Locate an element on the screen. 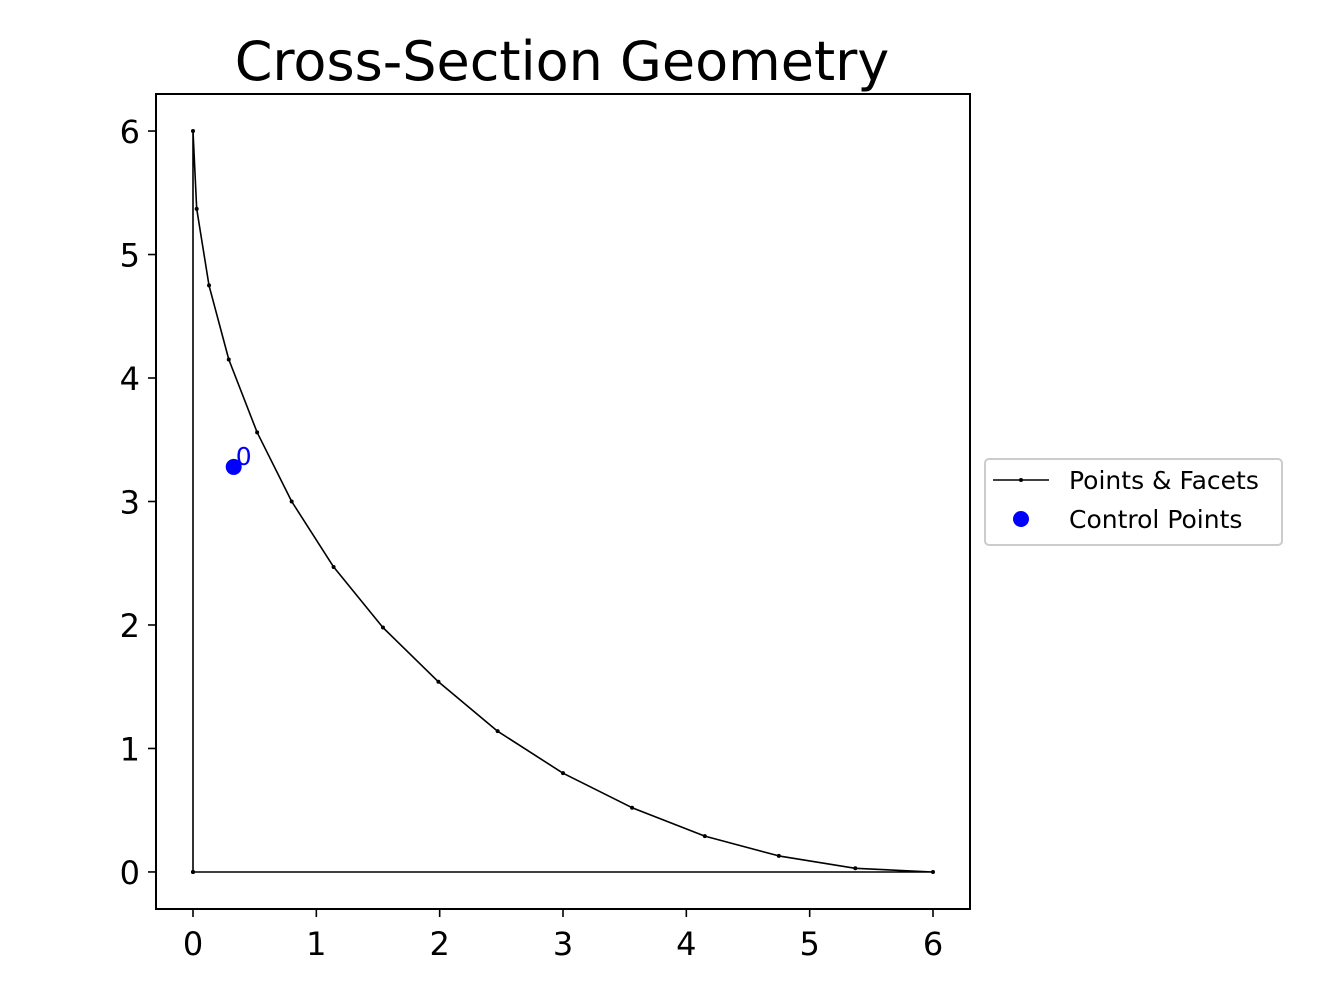 This screenshot has height=998, width=1332. x-tick-label: 6 is located at coordinates (933, 944).